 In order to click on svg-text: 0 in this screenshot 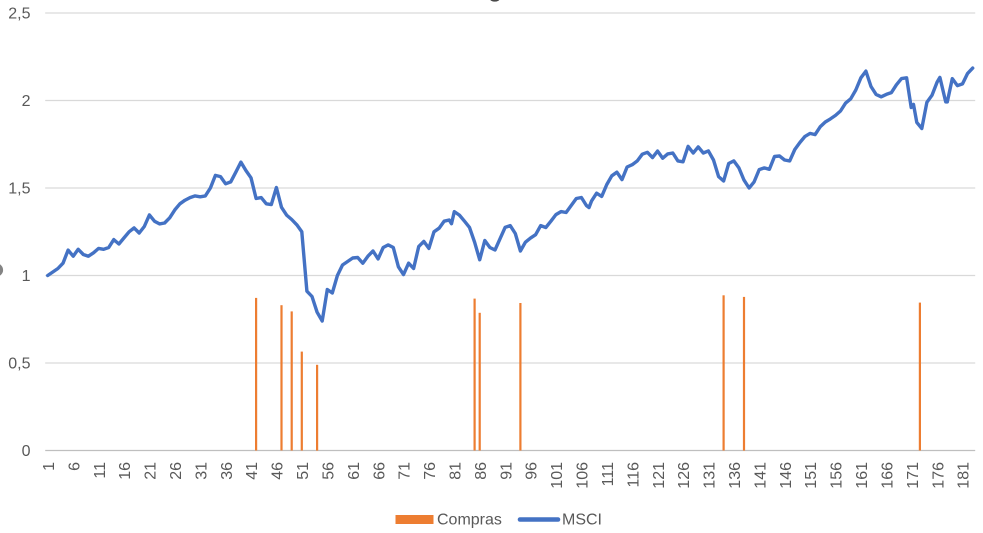, I will do `click(26, 451)`.